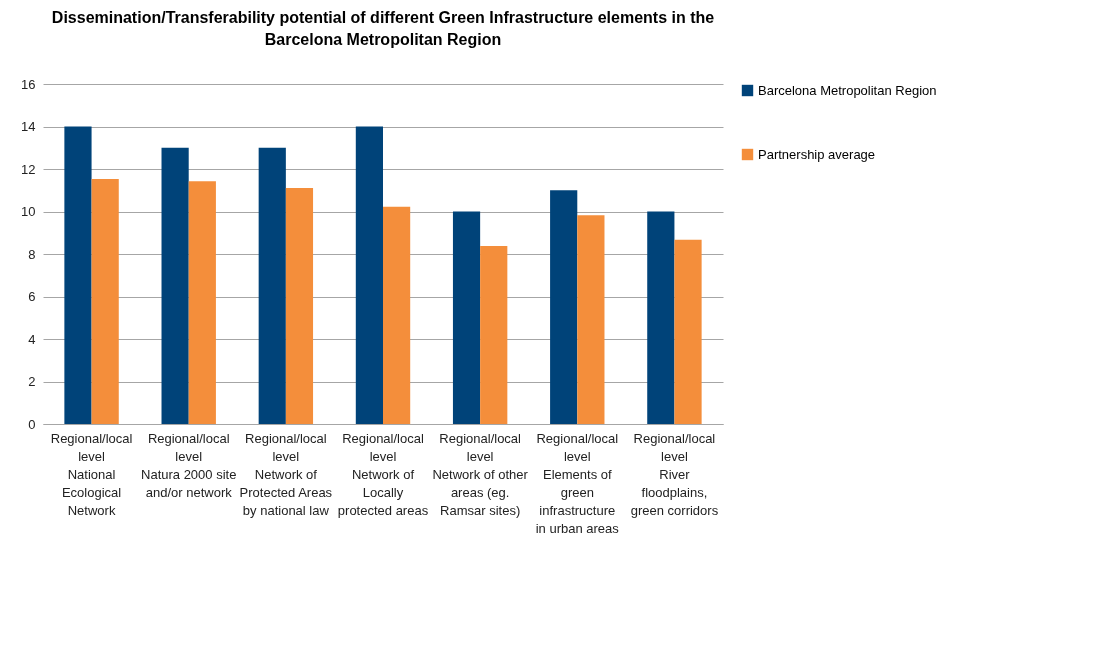 The width and height of the screenshot is (1101, 645). Describe the element at coordinates (480, 474) in the screenshot. I see `x-tick-label: Regional/local level Network of other areas (eg. Ramsar sites)` at that location.